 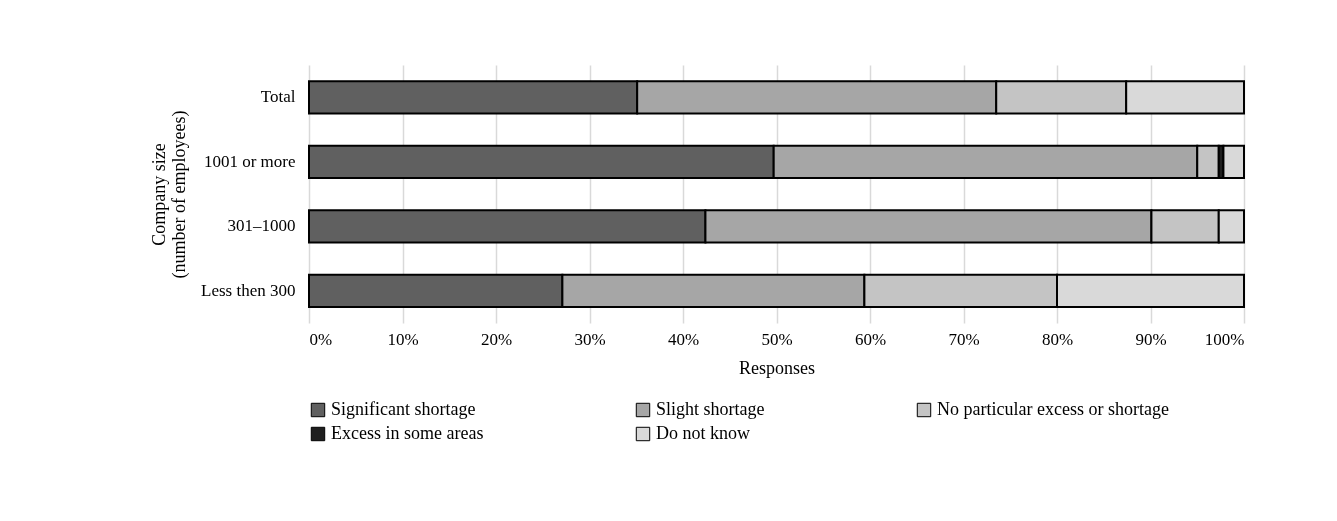 What do you see at coordinates (496, 339) in the screenshot?
I see `x-tick-label: 20%` at bounding box center [496, 339].